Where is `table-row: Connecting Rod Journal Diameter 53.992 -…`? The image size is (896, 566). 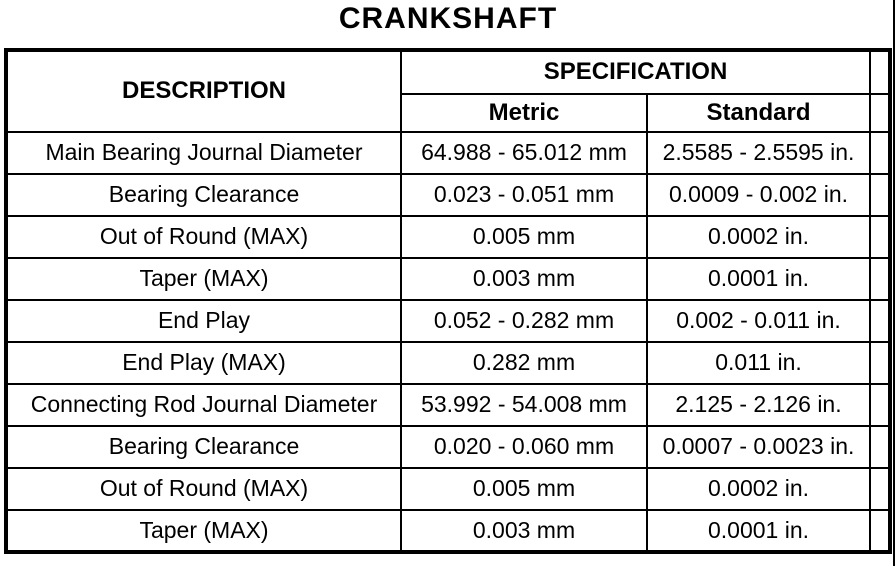
table-row: Connecting Rod Journal Diameter 53.992 -… is located at coordinates (448, 405).